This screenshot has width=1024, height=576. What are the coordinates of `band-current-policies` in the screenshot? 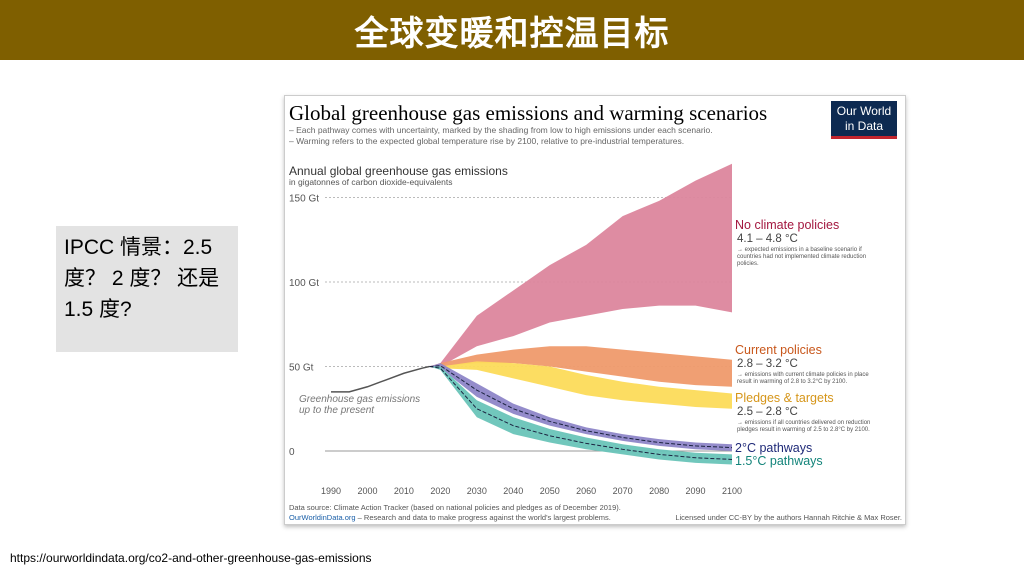 It's located at (580, 366).